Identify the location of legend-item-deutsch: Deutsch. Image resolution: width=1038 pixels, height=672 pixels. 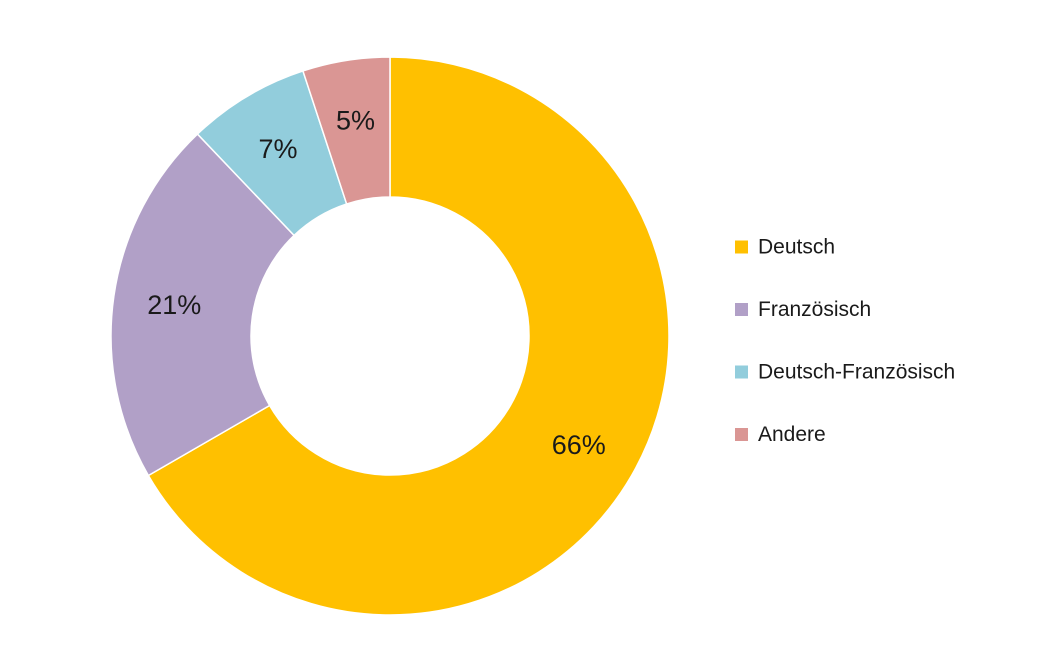
(785, 247).